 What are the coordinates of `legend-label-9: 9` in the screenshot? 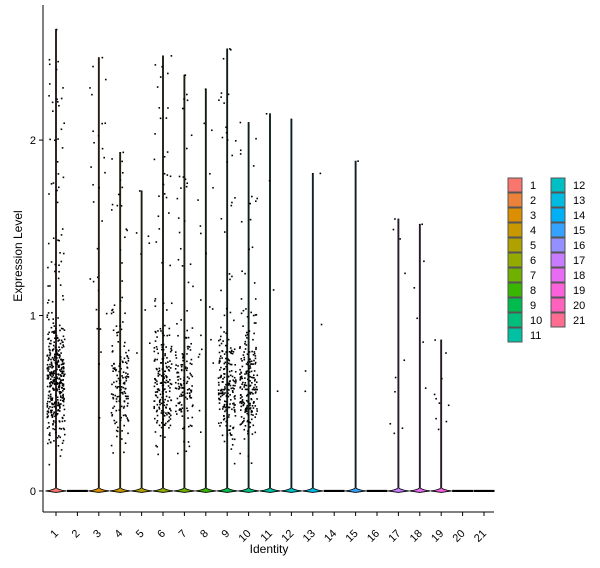 It's located at (533, 306).